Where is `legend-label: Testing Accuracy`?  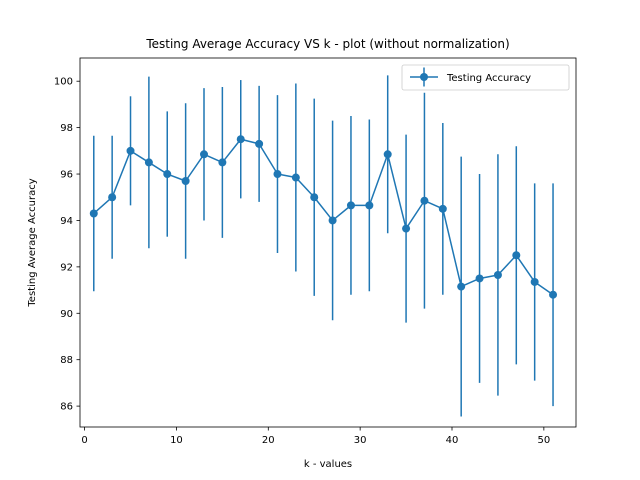
legend-label: Testing Accuracy is located at coordinates (488, 78).